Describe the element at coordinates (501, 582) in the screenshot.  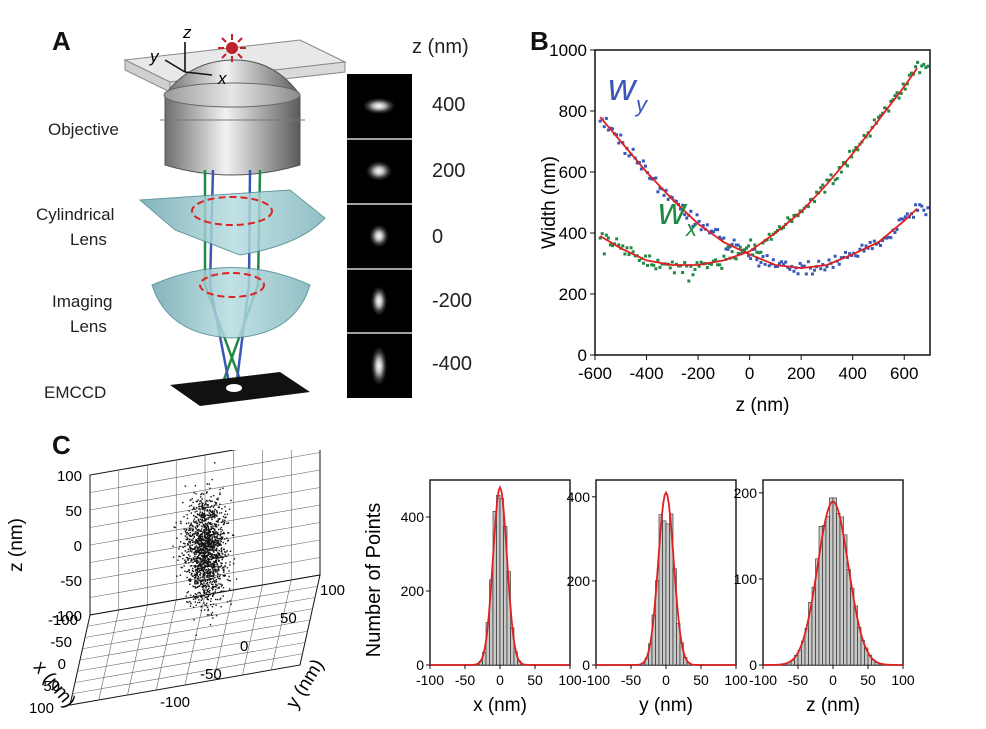
I see `histogram-bar` at that location.